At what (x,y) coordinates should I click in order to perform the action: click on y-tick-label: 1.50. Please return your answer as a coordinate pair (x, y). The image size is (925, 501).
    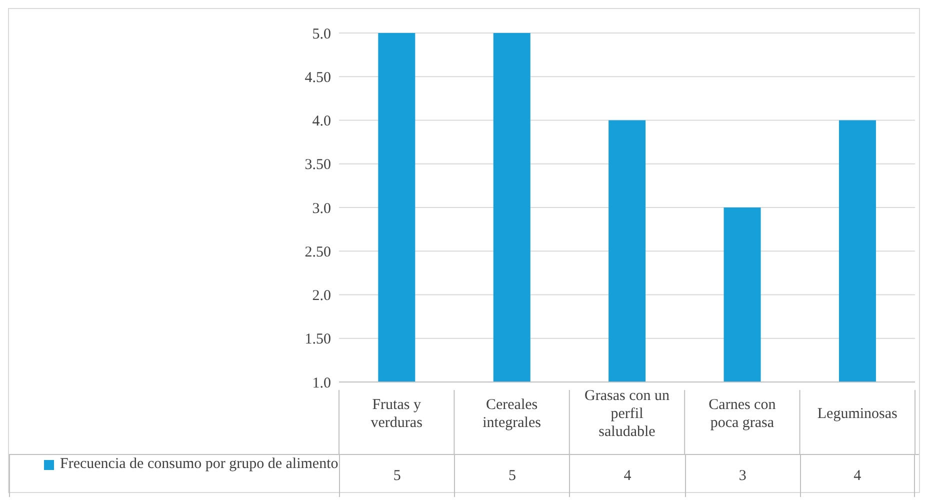
    Looking at the image, I should click on (317, 340).